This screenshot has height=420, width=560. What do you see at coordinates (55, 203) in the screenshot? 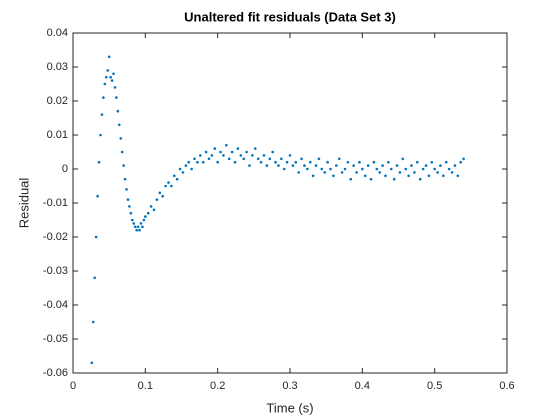
I see `y-tick-label: -0.01` at bounding box center [55, 203].